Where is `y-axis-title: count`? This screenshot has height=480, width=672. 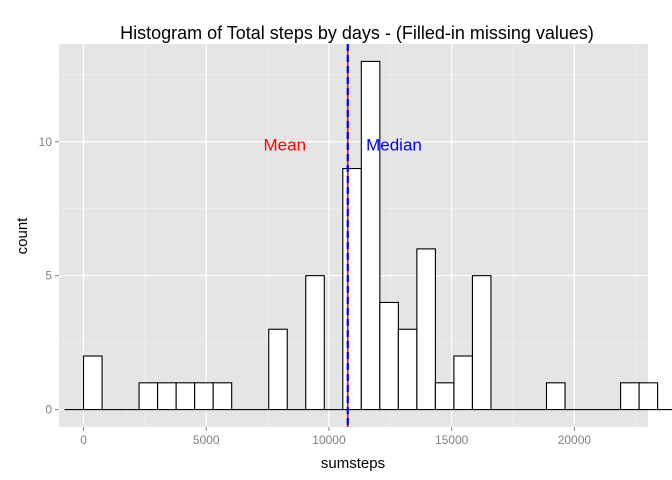
y-axis-title: count is located at coordinates (22, 236).